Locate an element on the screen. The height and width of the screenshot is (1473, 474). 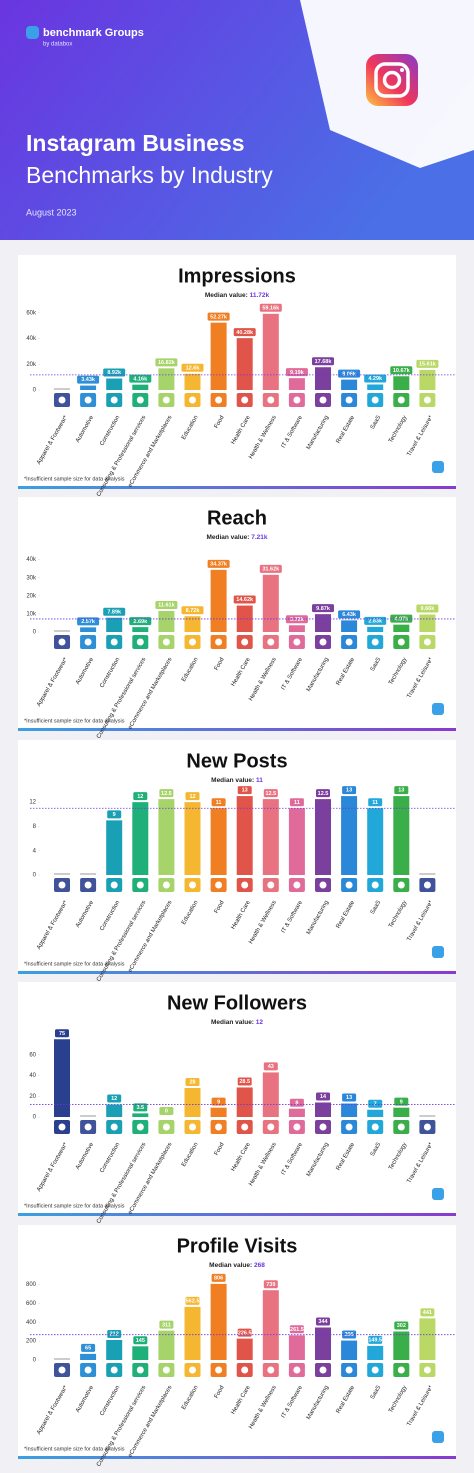
value-label: 302 is located at coordinates (401, 1326).